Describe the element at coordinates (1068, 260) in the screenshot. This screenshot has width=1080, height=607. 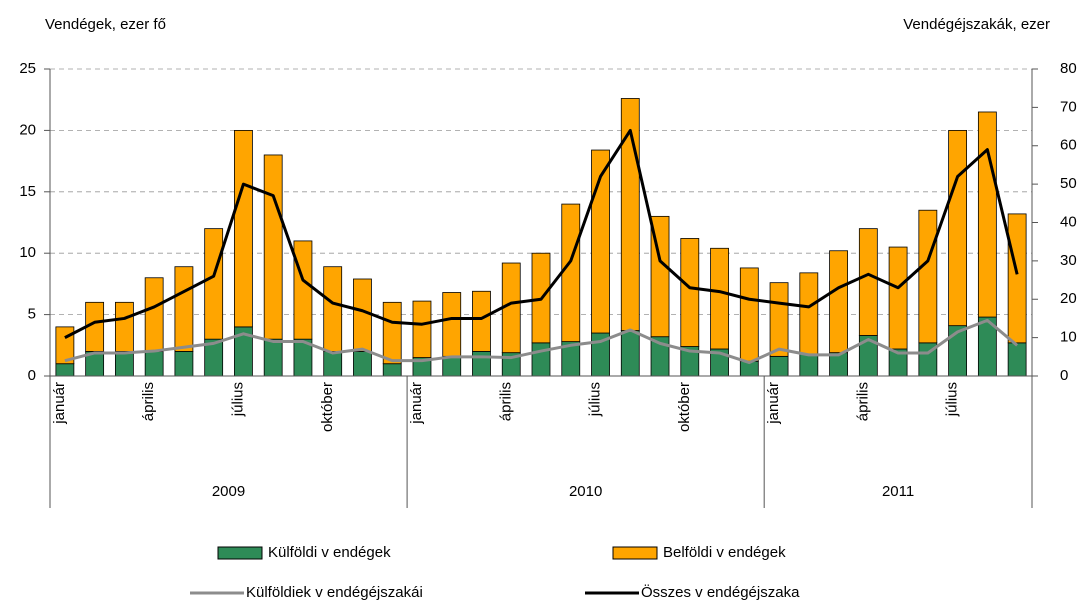
I see `y2-tick-label: 30` at that location.